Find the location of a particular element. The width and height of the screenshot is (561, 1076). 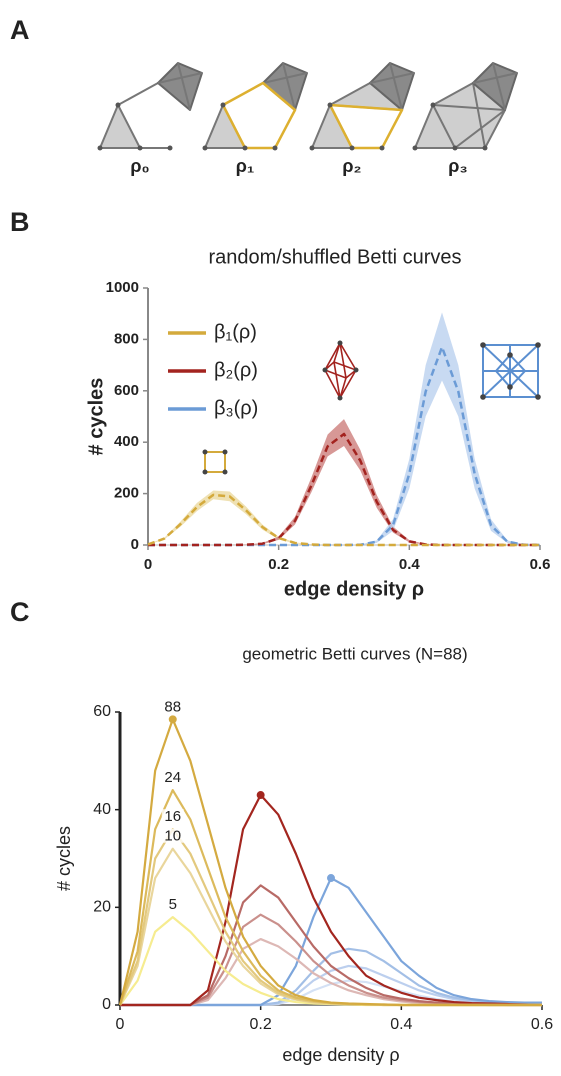

curve-label: 88 is located at coordinates (172, 706).